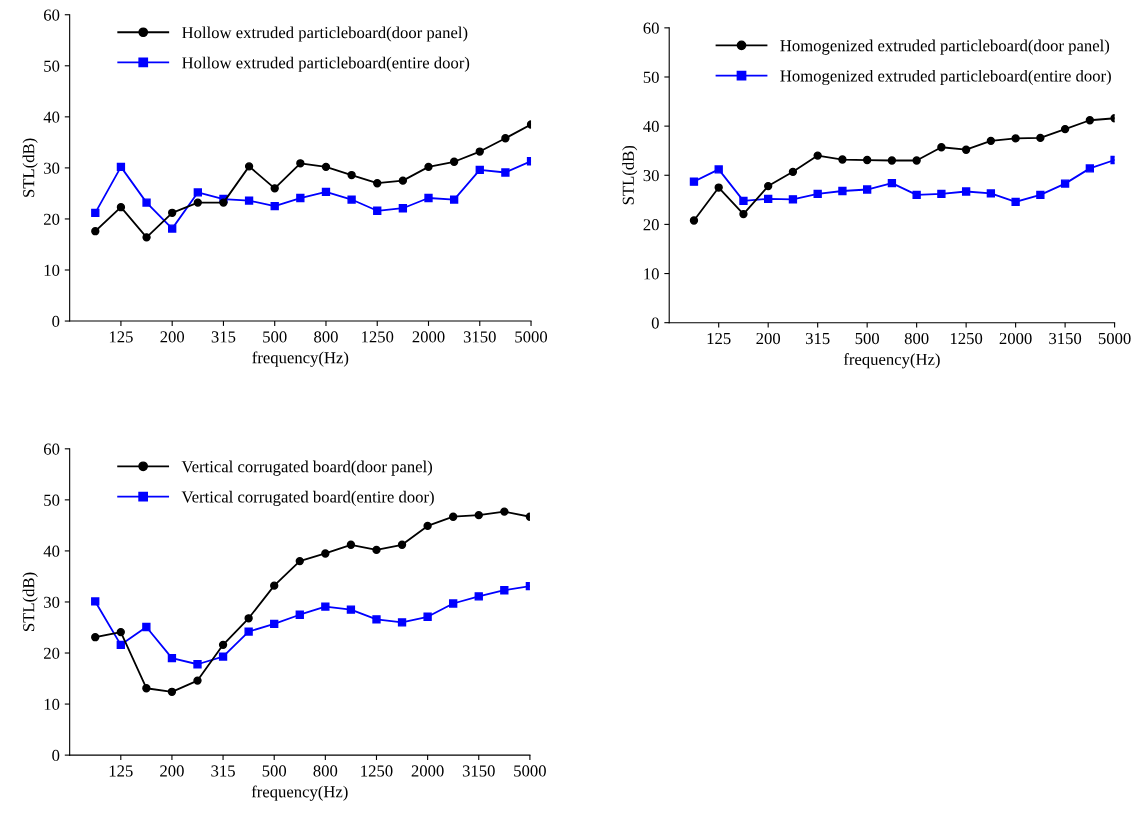 This screenshot has height=819, width=1142. Describe the element at coordinates (945, 77) in the screenshot. I see `legend-label: Homogenized extruded particleboard(entire door)` at that location.